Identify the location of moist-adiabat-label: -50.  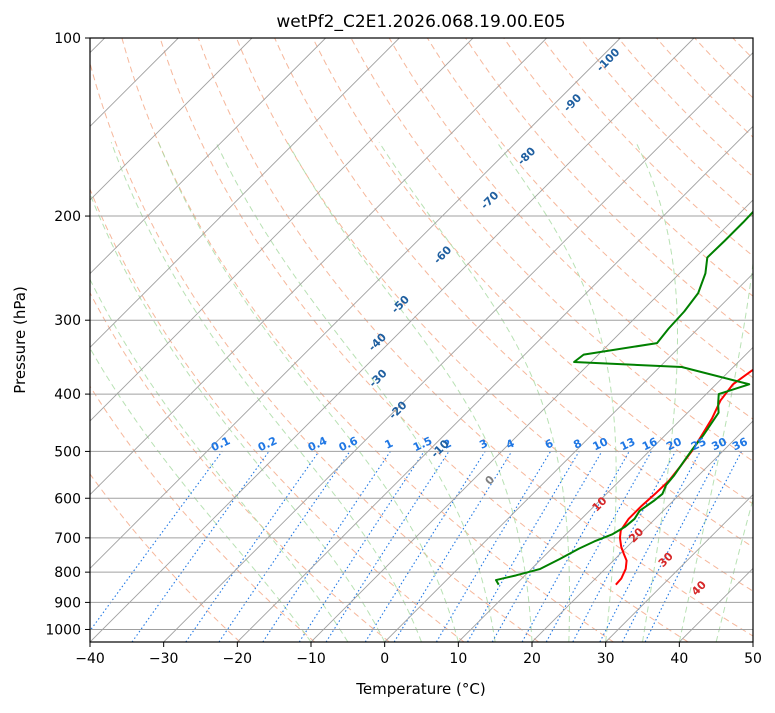
(400, 304).